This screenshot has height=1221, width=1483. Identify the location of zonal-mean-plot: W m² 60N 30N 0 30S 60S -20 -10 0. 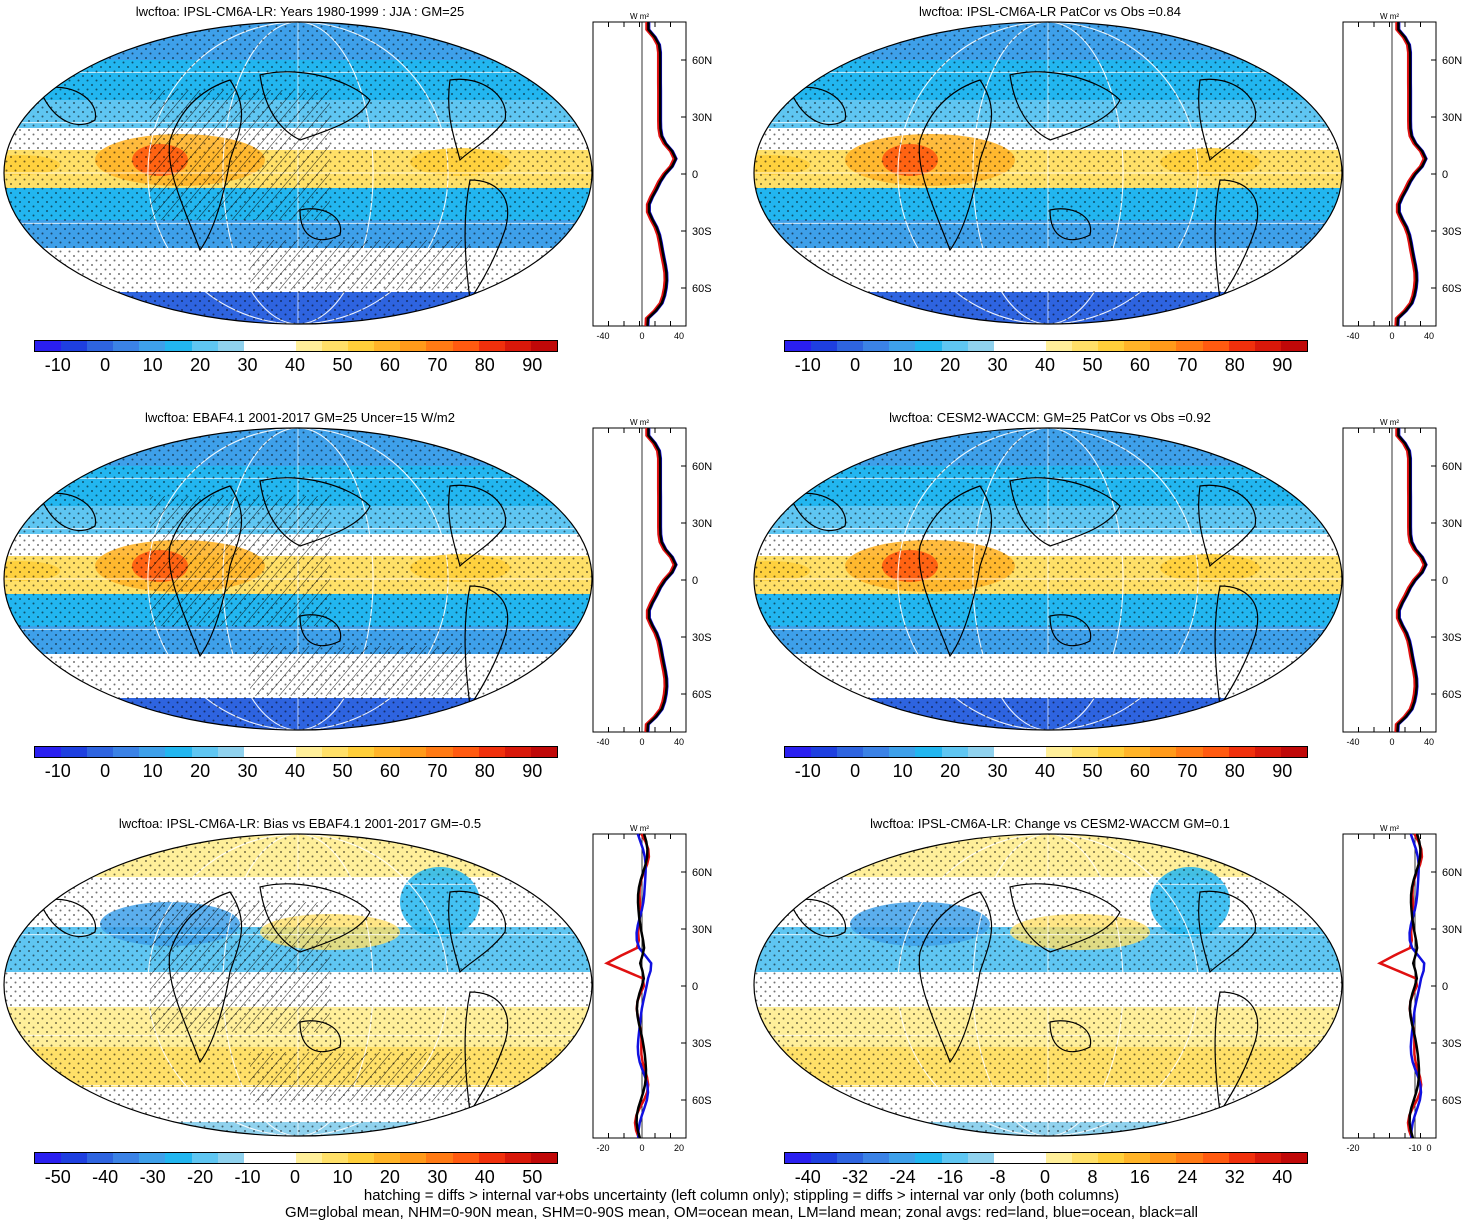
(1402, 988).